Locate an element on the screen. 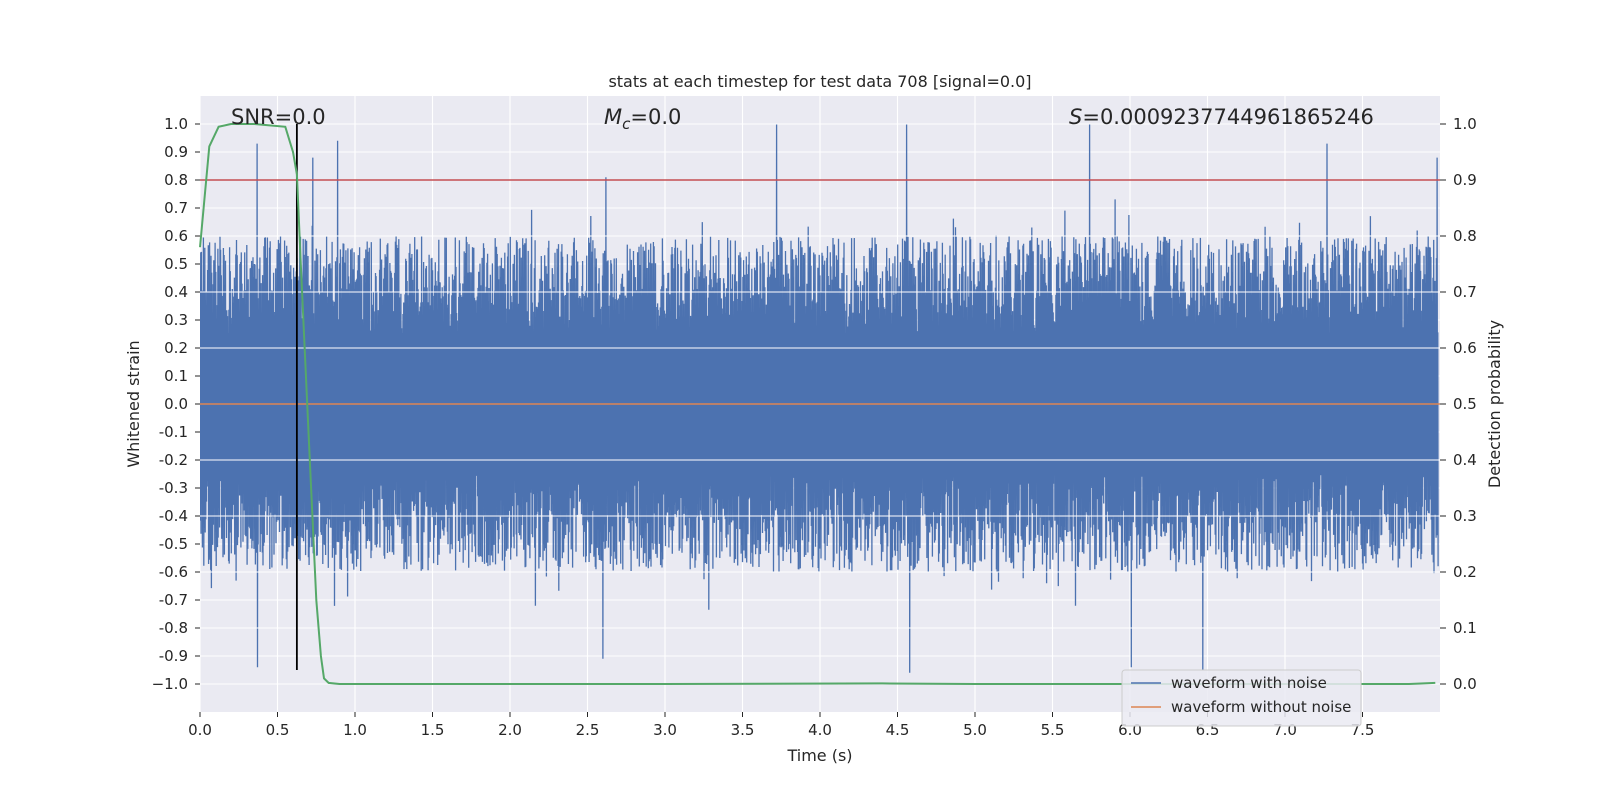 The height and width of the screenshot is (800, 1600). y-tick-label: 0.4 is located at coordinates (176, 292).